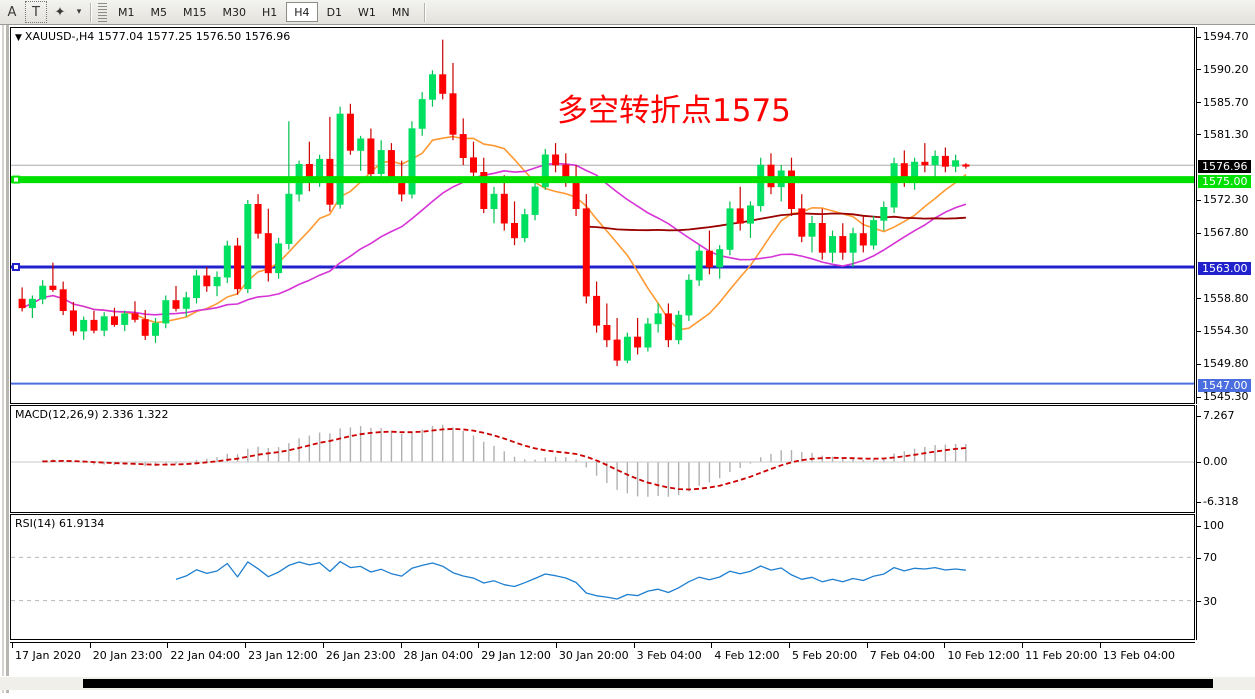  What do you see at coordinates (570, 580) in the screenshot?
I see `rsi-line` at bounding box center [570, 580].